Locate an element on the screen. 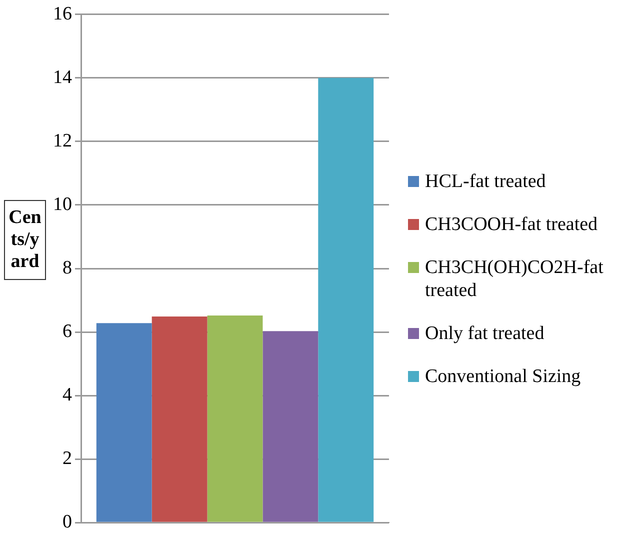 The width and height of the screenshot is (619, 551). y-tick-label: 10 is located at coordinates (62, 204).